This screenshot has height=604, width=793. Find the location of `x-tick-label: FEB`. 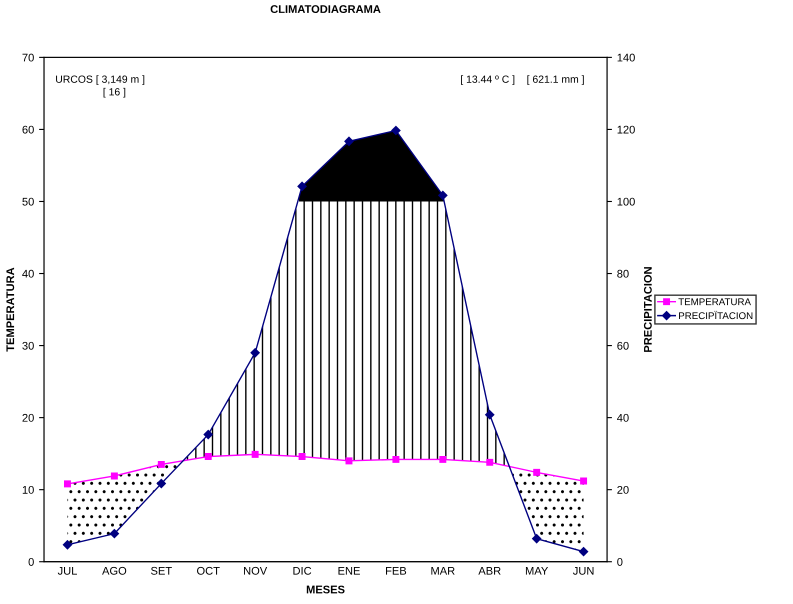

x-tick-label: FEB is located at coordinates (396, 570).